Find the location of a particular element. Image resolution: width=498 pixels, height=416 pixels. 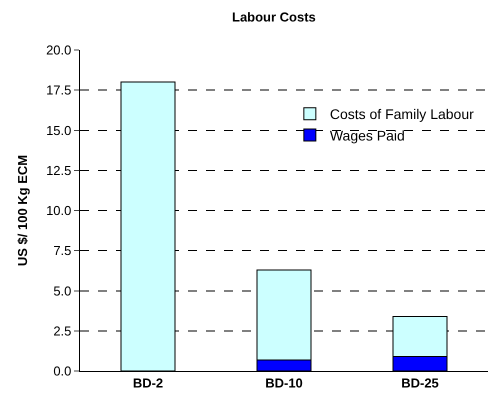

y-tick-label: 20.0 is located at coordinates (59, 50).